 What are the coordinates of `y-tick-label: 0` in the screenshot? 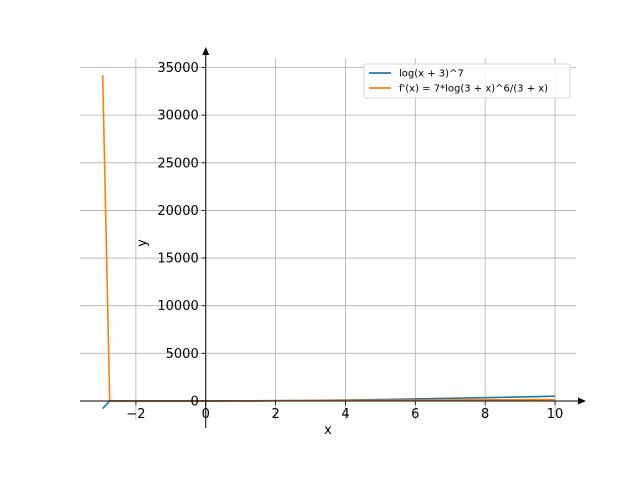 It's located at (194, 401).